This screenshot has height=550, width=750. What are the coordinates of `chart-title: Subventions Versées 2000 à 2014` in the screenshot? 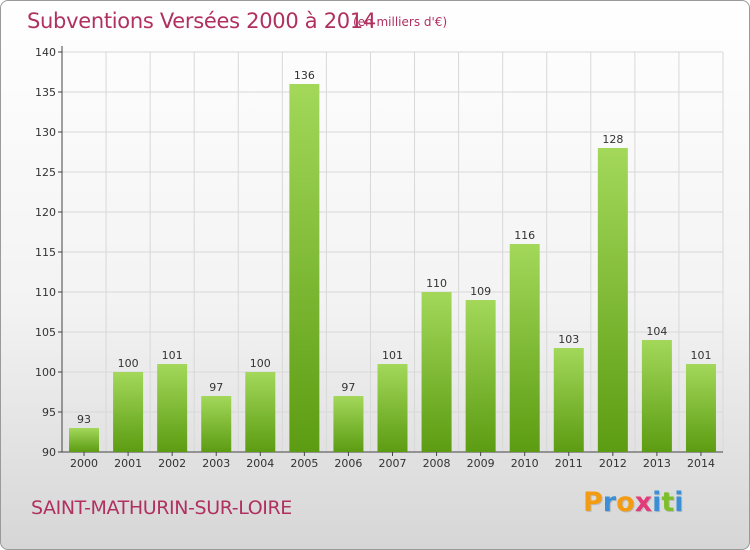 It's located at (201, 21).